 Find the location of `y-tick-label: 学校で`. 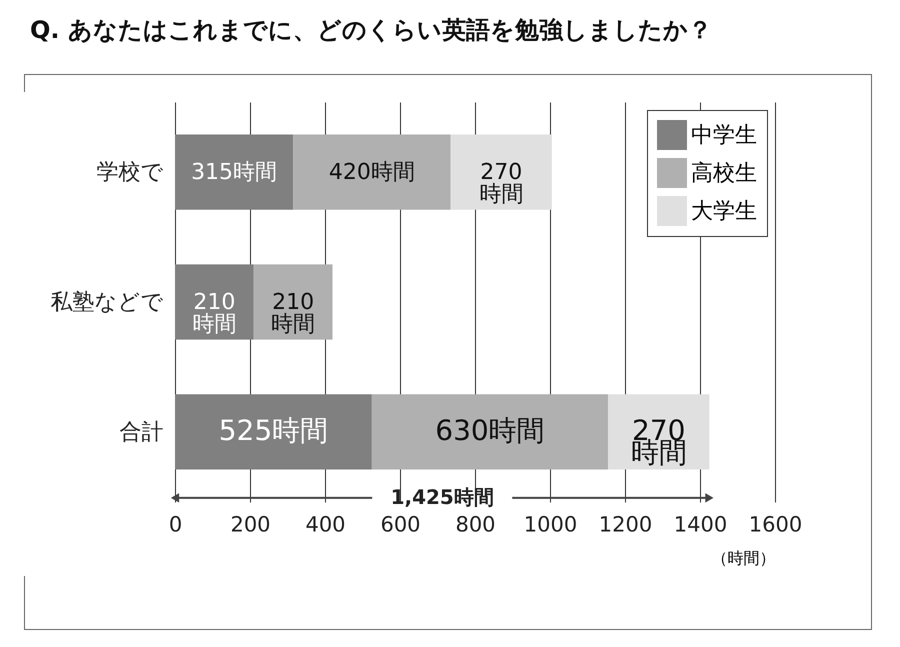

y-tick-label: 学校で is located at coordinates (130, 173).